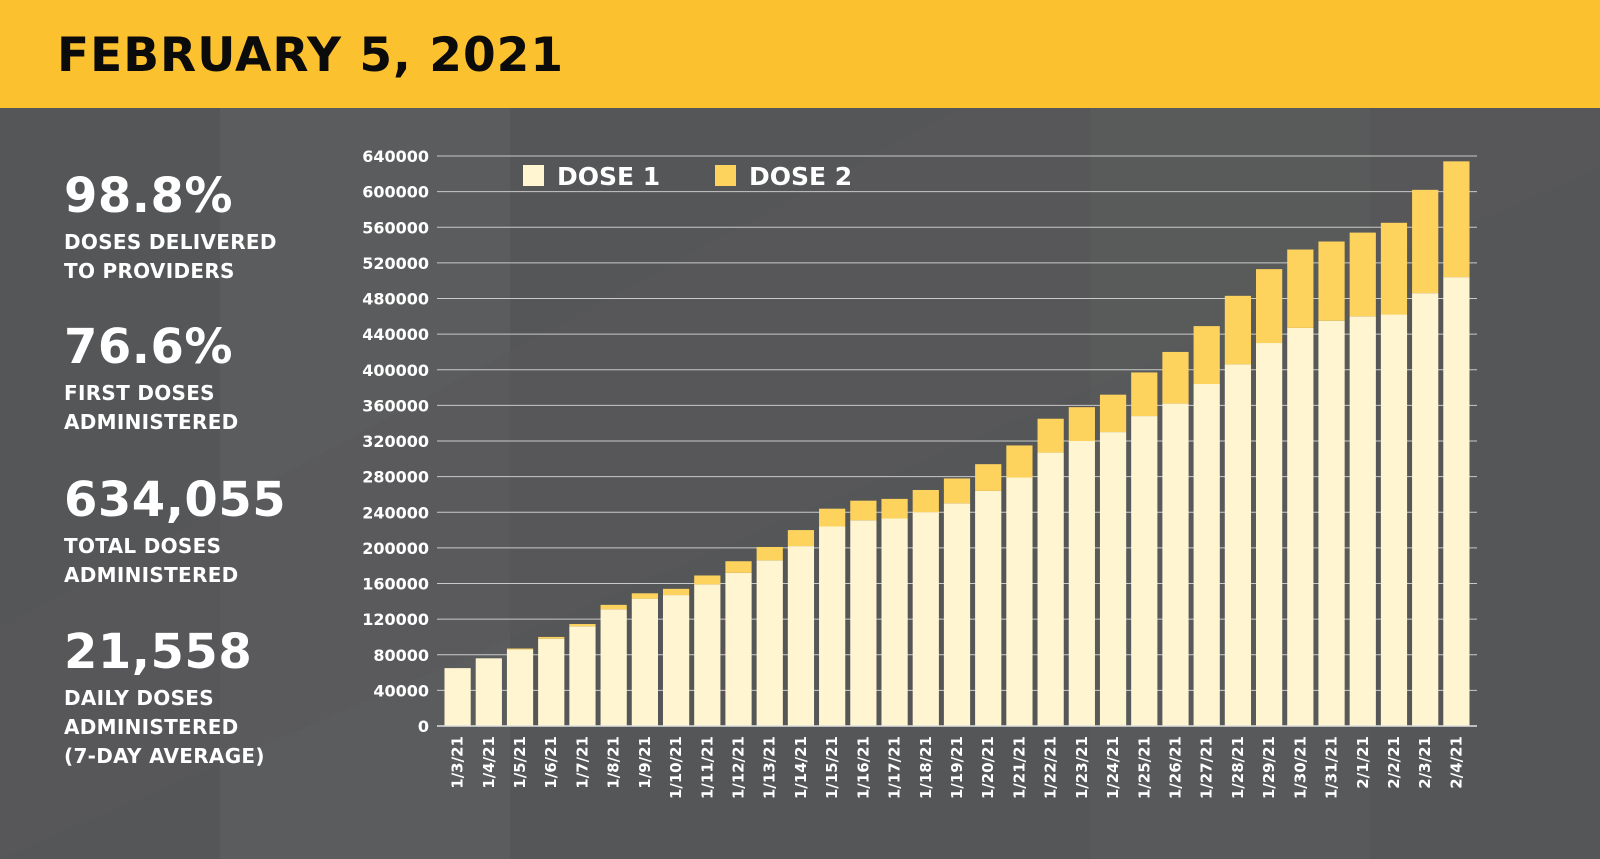  I want to click on y-tick-label: 400000, so click(395, 370).